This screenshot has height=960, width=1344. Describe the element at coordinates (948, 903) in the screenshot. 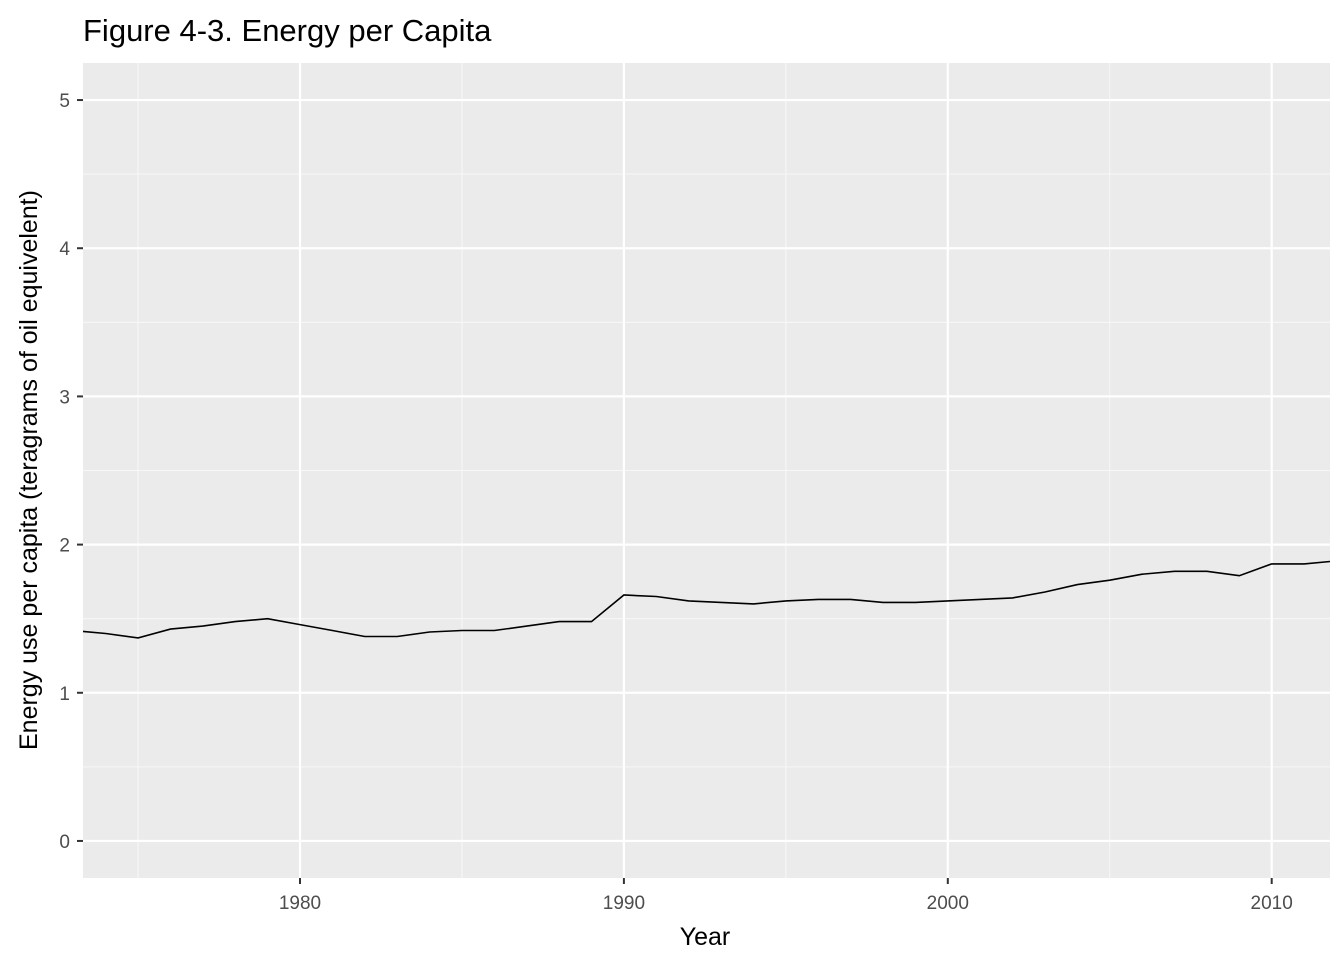

I see `x-tick-label: 2000` at that location.